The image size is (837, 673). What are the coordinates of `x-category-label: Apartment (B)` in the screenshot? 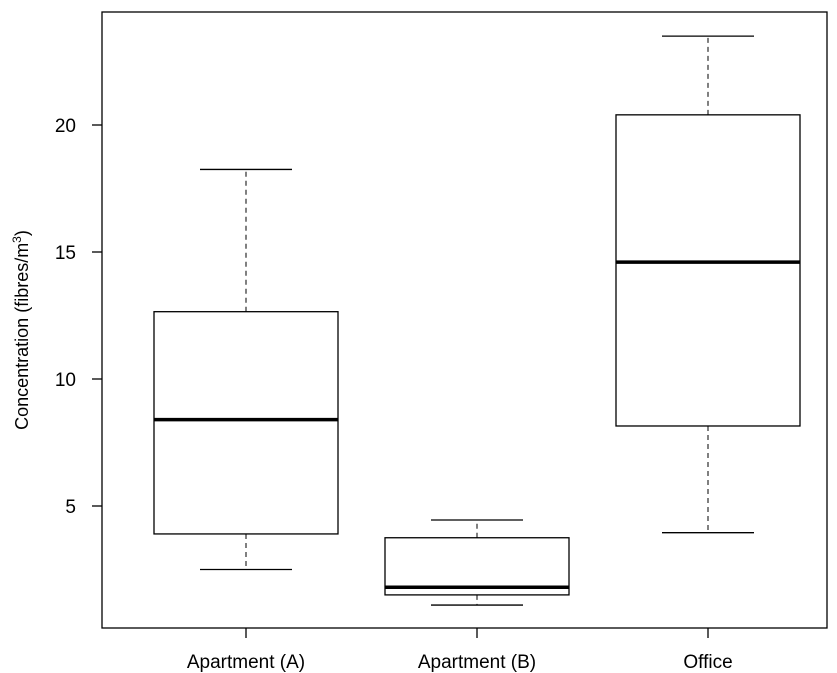 It's located at (477, 662).